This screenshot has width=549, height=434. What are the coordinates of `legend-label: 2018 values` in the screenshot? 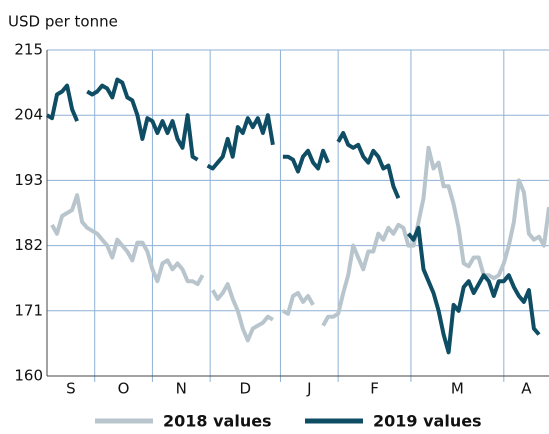 It's located at (217, 421).